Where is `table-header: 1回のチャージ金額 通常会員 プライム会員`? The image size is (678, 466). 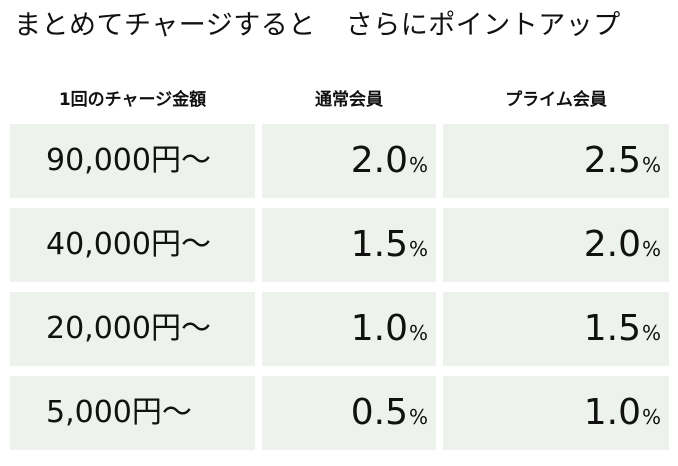
table-header: 1回のチャージ金額 通常会員 プライム会員 is located at coordinates (339, 100).